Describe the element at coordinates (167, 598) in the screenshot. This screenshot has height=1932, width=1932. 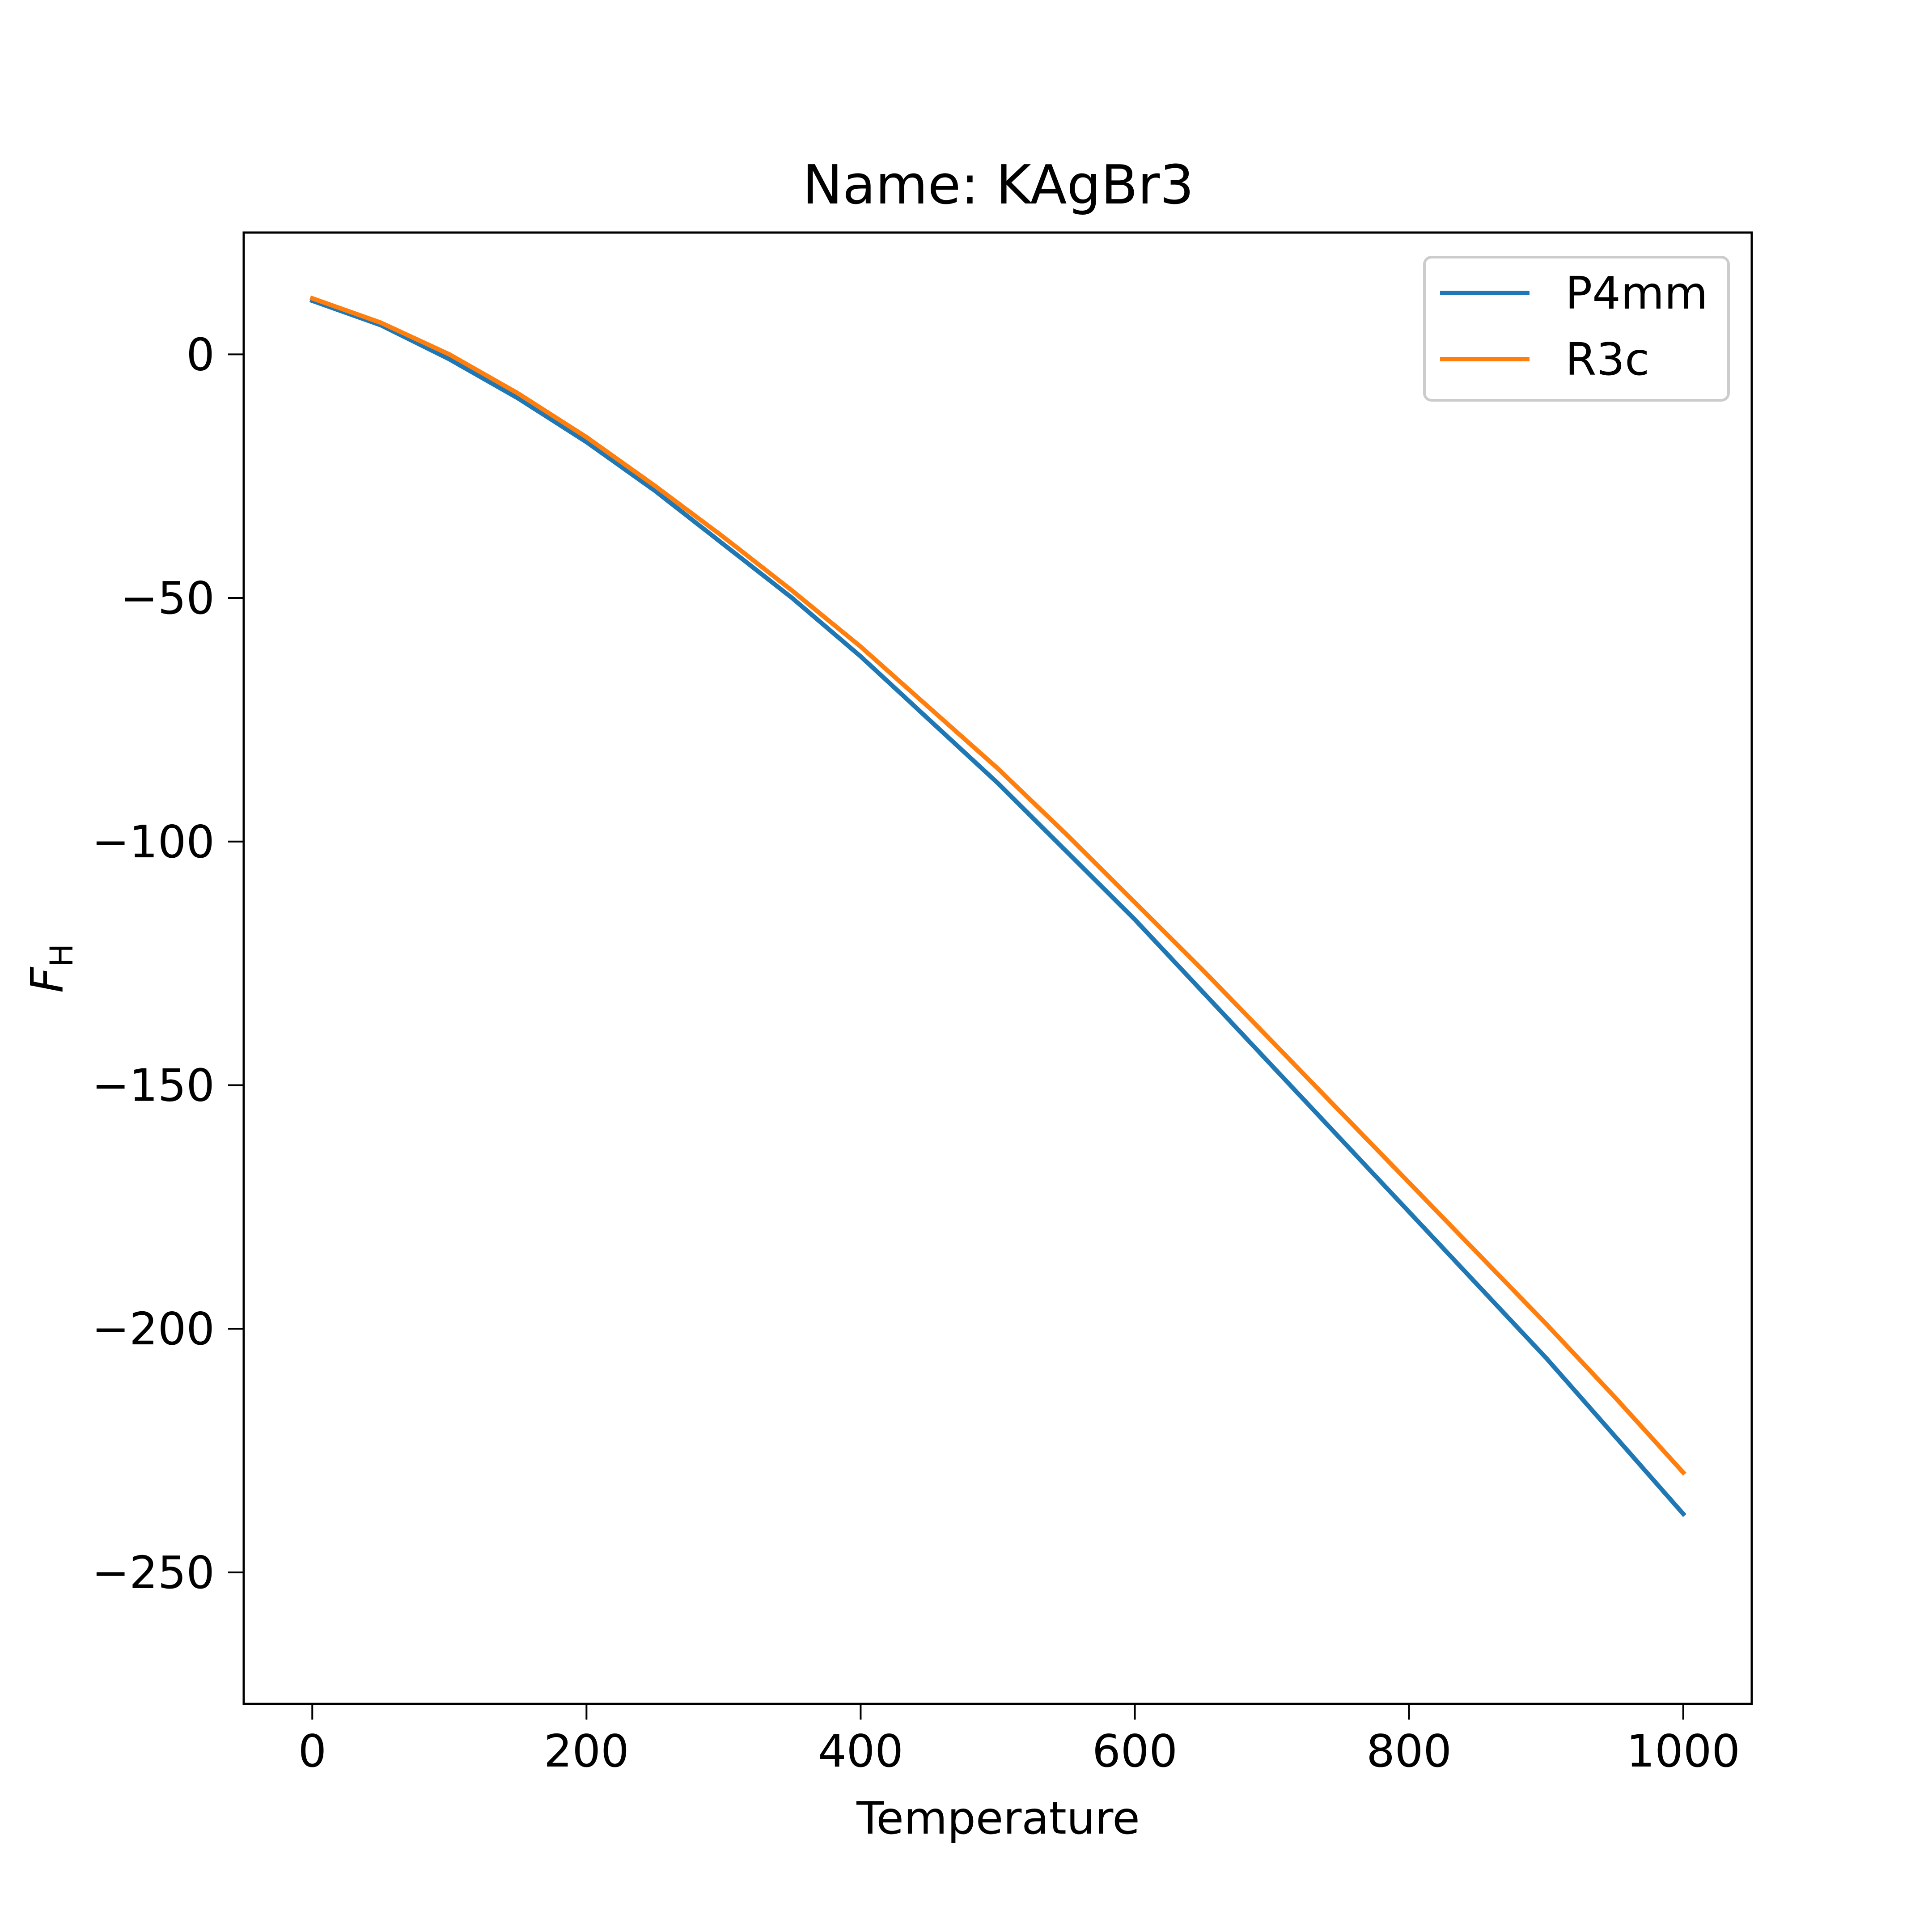
I see `y-tick-label: −50` at that location.